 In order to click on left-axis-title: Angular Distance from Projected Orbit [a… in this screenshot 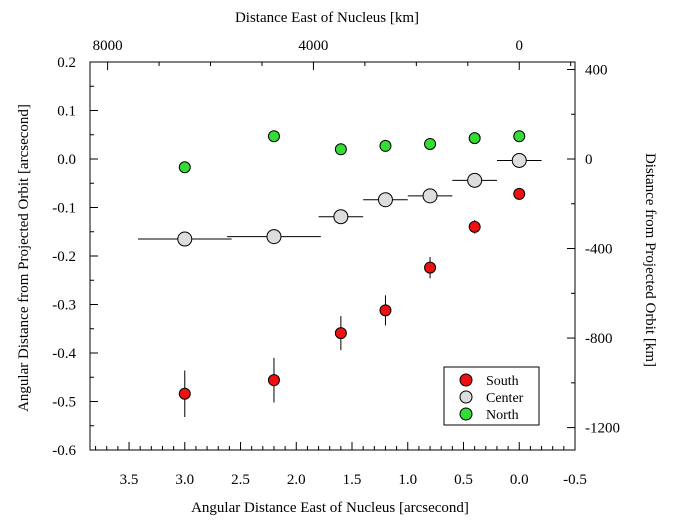, I will do `click(24, 258)`.